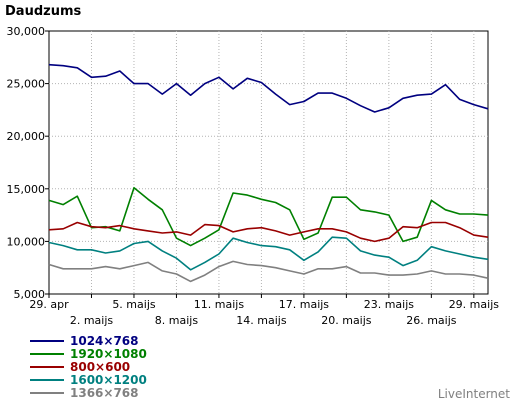  I want to click on x-tick-label: 29. maijs, so click(474, 304).